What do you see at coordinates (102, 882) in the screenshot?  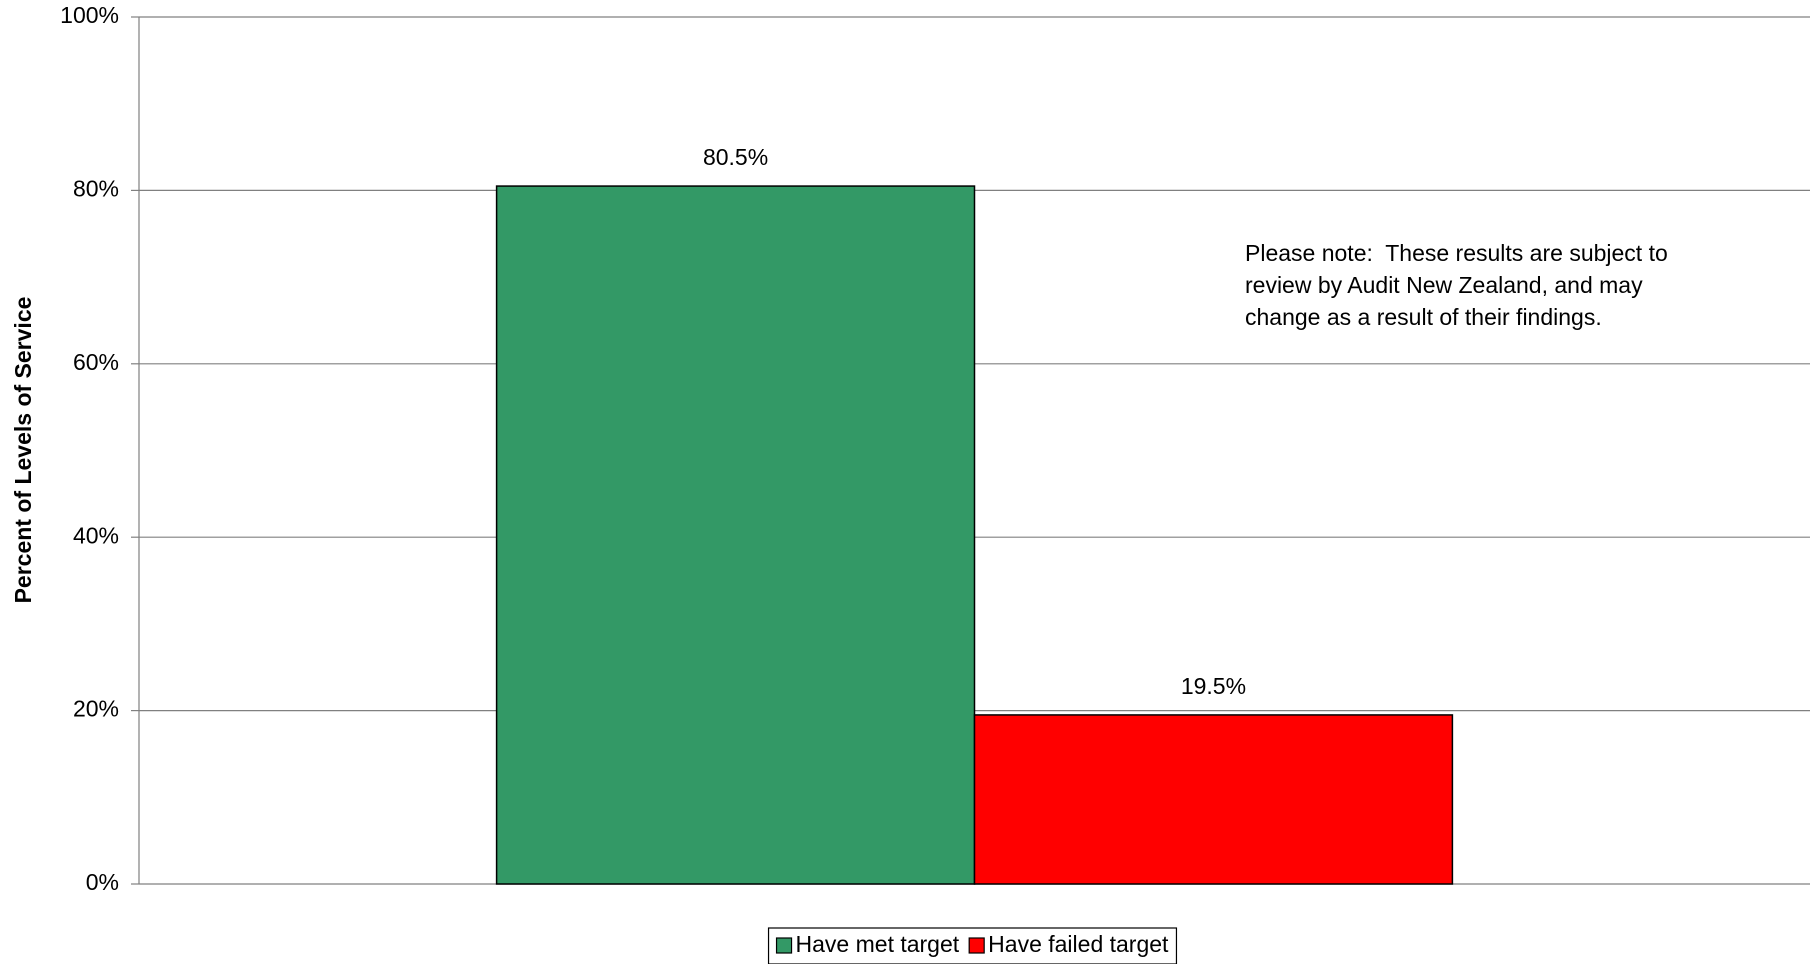 I see `y-tick-label: 0%` at bounding box center [102, 882].